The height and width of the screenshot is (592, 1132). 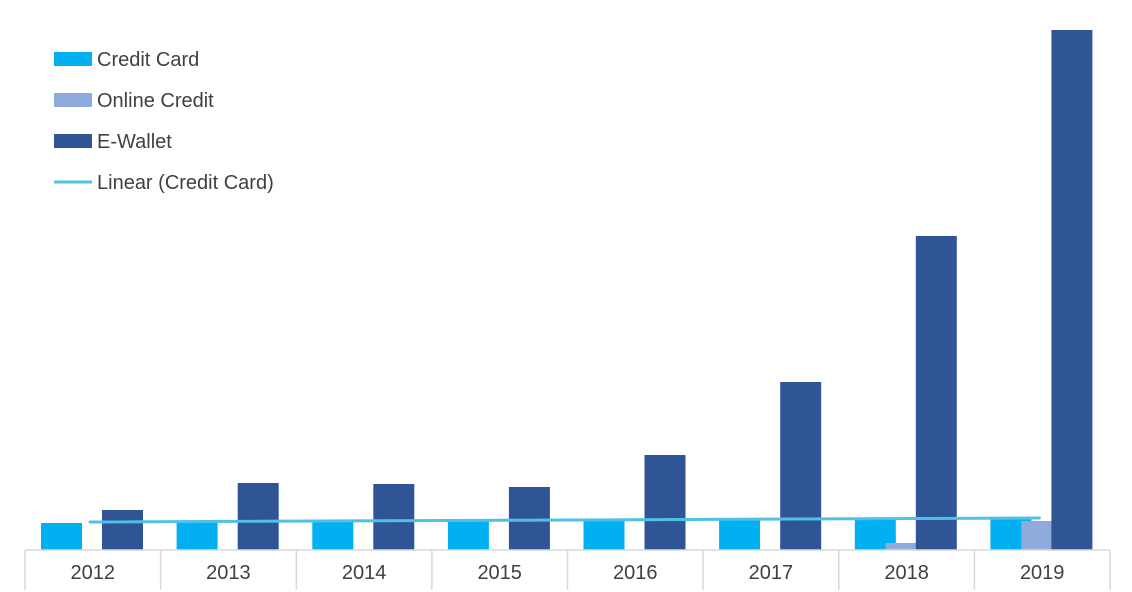 I want to click on trendline-layer, so click(x=564, y=520).